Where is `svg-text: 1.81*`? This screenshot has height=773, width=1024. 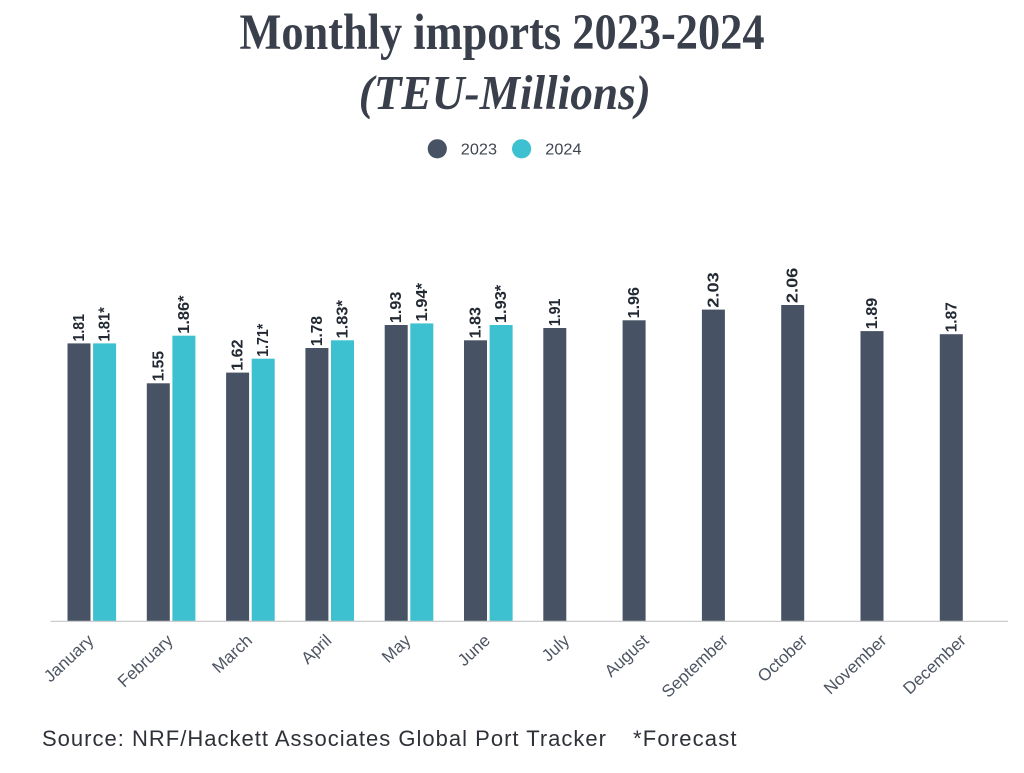
svg-text: 1.81* is located at coordinates (105, 323).